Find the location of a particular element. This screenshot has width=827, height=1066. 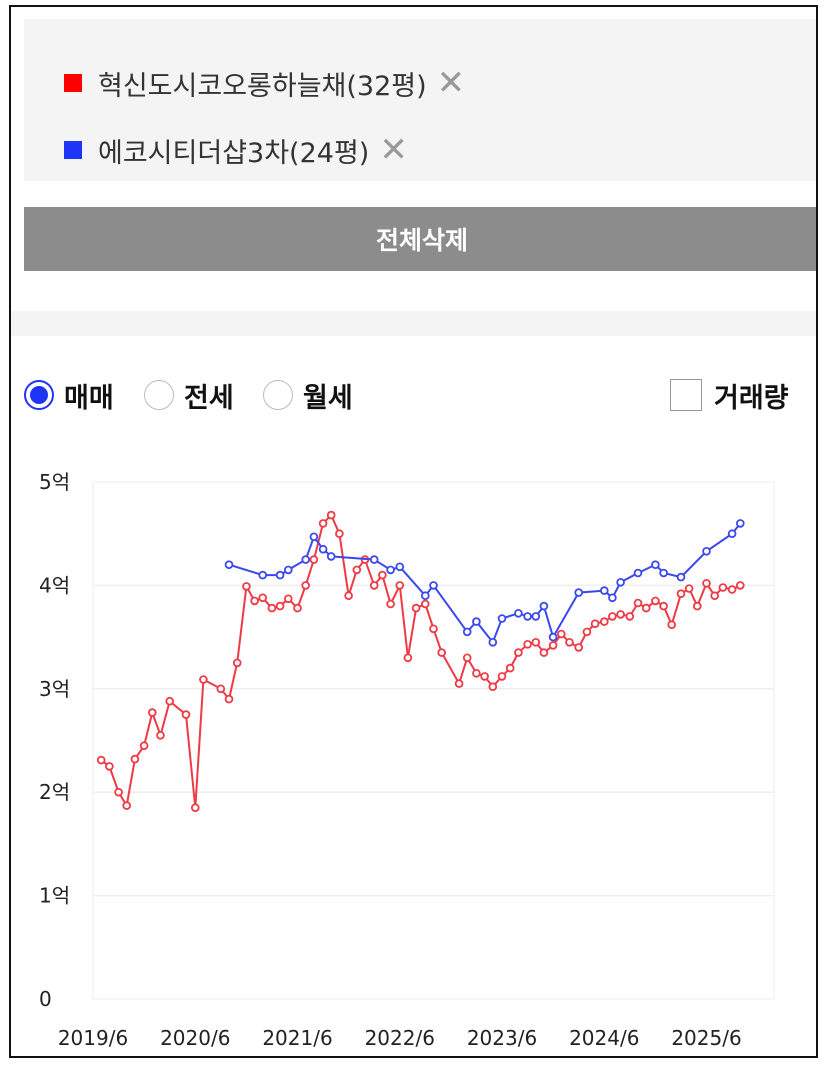

y-tick-label: 0 is located at coordinates (45, 999).